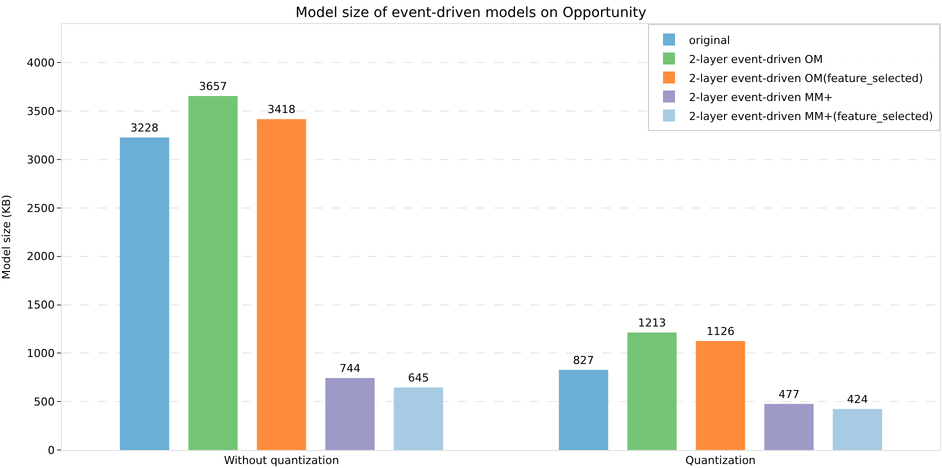 The image size is (942, 468). I want to click on data-label: 645, so click(418, 378).